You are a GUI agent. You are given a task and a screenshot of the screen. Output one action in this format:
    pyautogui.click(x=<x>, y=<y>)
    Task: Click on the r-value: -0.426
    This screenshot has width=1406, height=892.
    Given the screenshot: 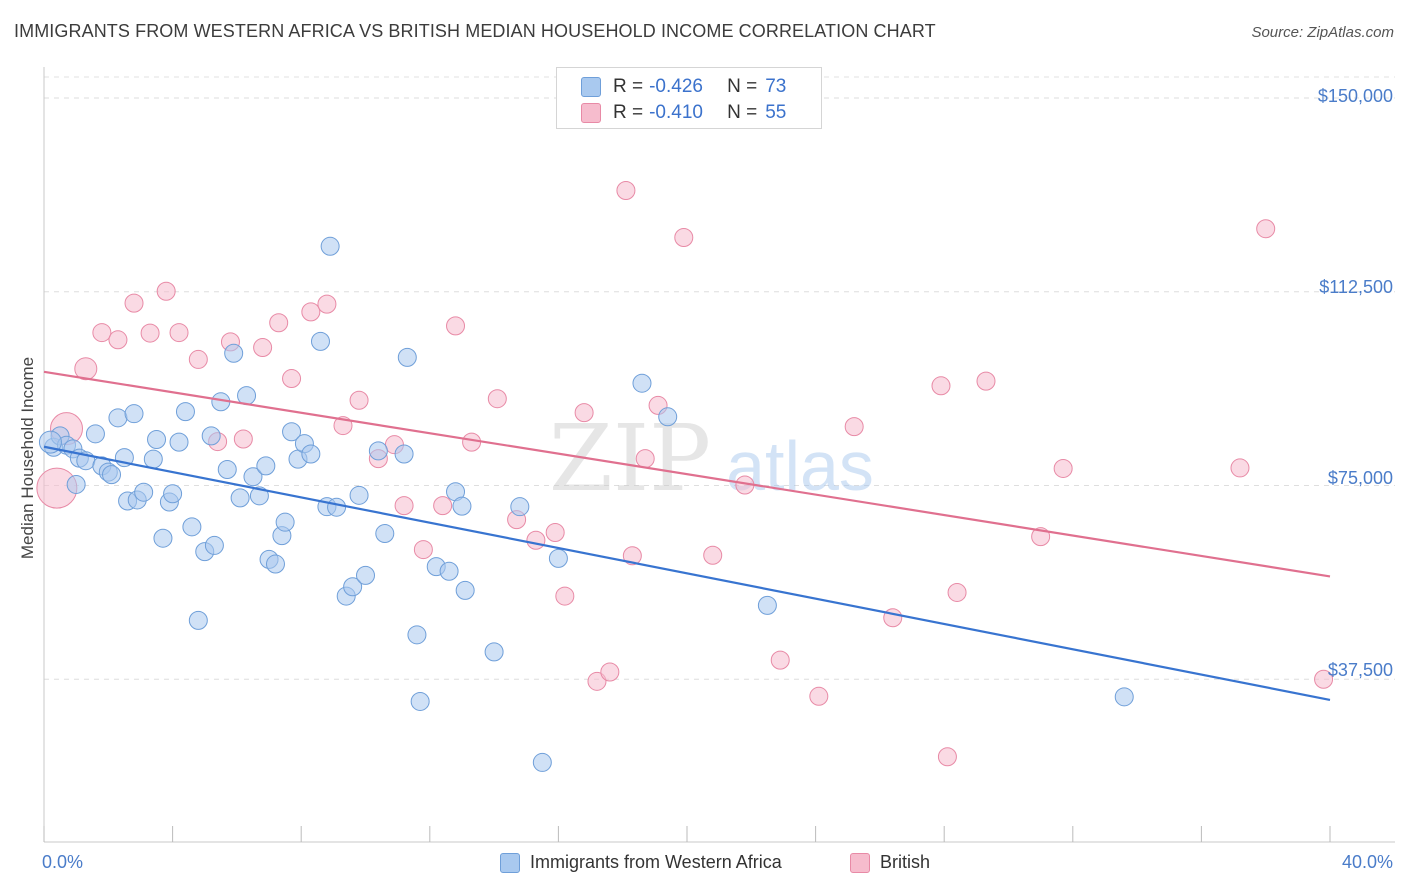 What is the action you would take?
    pyautogui.click(x=676, y=86)
    